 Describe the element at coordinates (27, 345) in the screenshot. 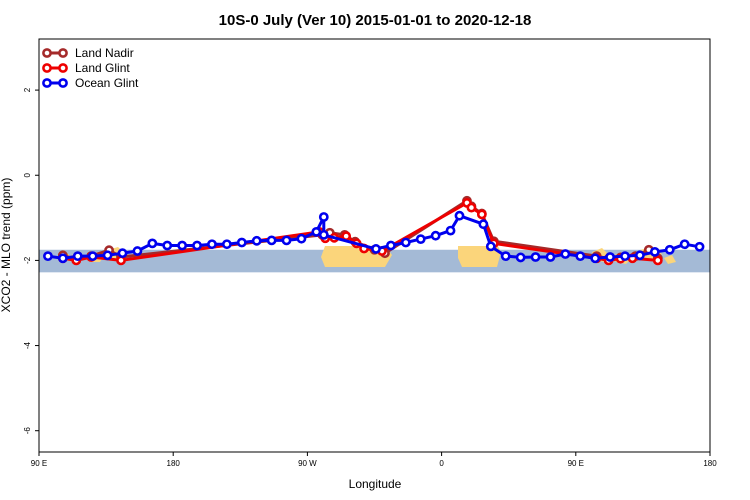

I see `y-tick-label: -4` at that location.